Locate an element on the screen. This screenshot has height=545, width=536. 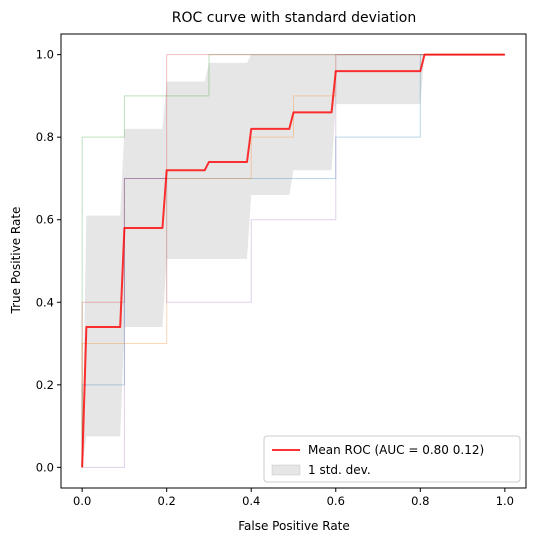
x-tick-label: 1.0 is located at coordinates (505, 501).